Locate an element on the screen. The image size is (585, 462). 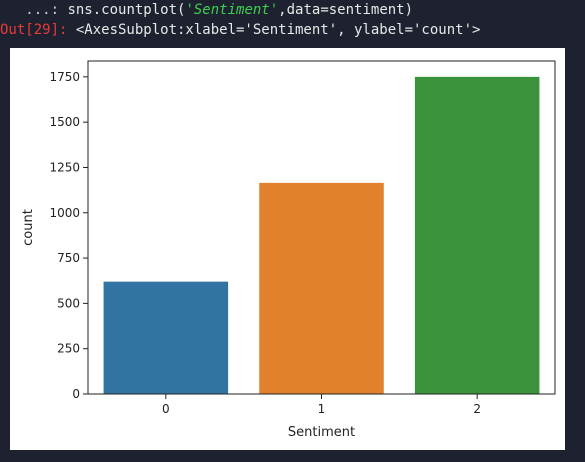
x-tick-label-1: 1 is located at coordinates (322, 409).